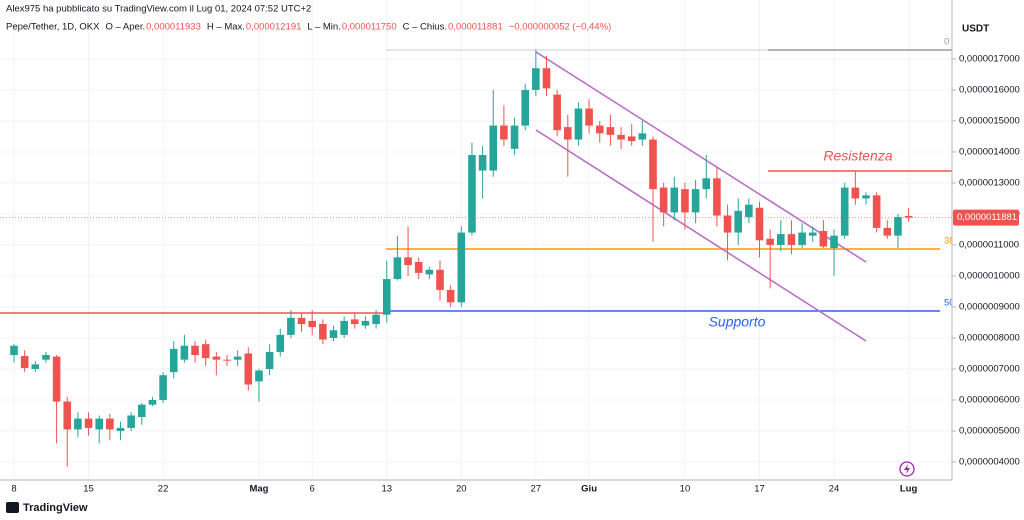 The image size is (1024, 520). What do you see at coordinates (685, 489) in the screenshot?
I see `x-tick-label: 10` at bounding box center [685, 489].